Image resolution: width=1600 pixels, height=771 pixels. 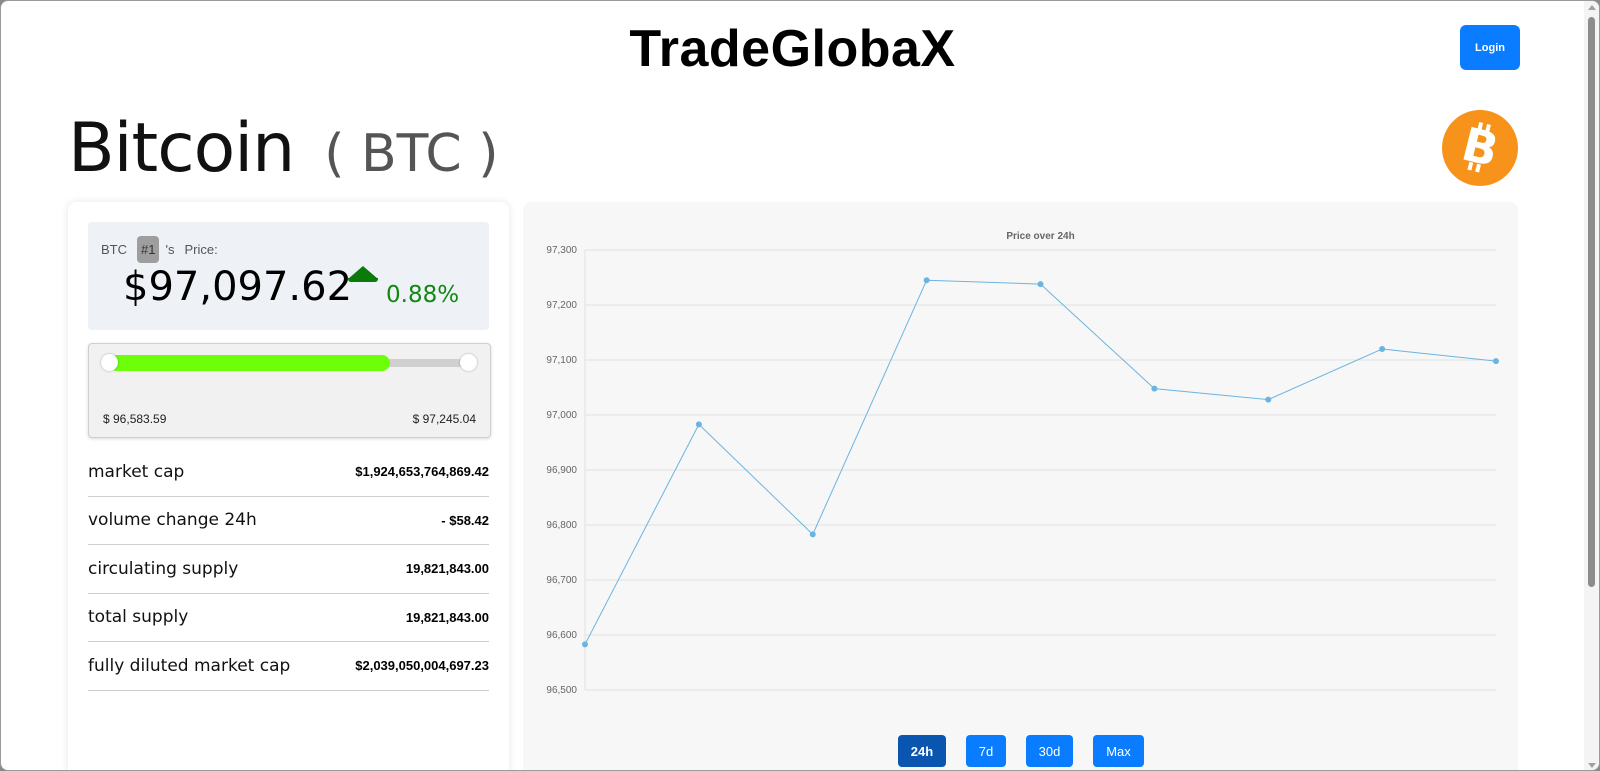 I want to click on price-label: BTC #1 's Price:, so click(x=159, y=249).